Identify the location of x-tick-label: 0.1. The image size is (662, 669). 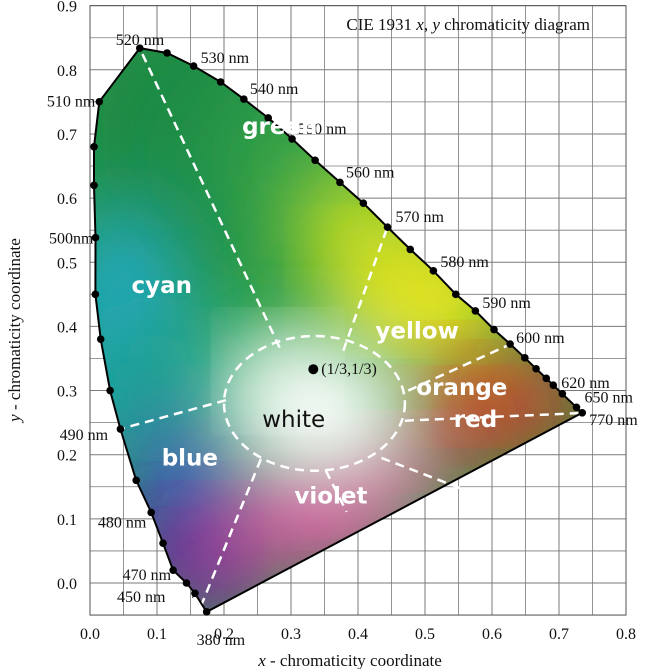
(157, 634).